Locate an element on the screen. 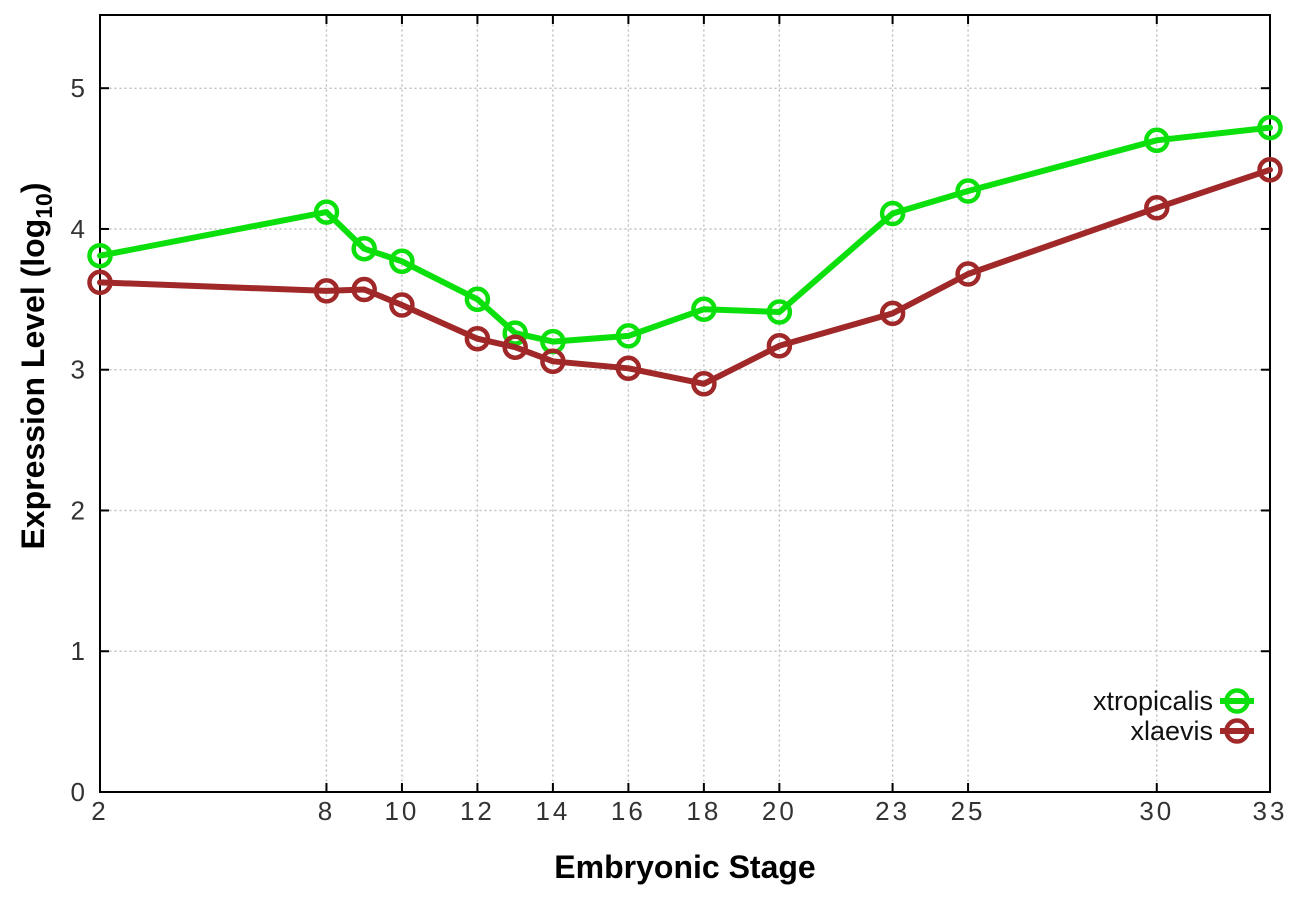 This screenshot has height=907, width=1296. y-axis-title-suffix: ) is located at coordinates (33, 187).